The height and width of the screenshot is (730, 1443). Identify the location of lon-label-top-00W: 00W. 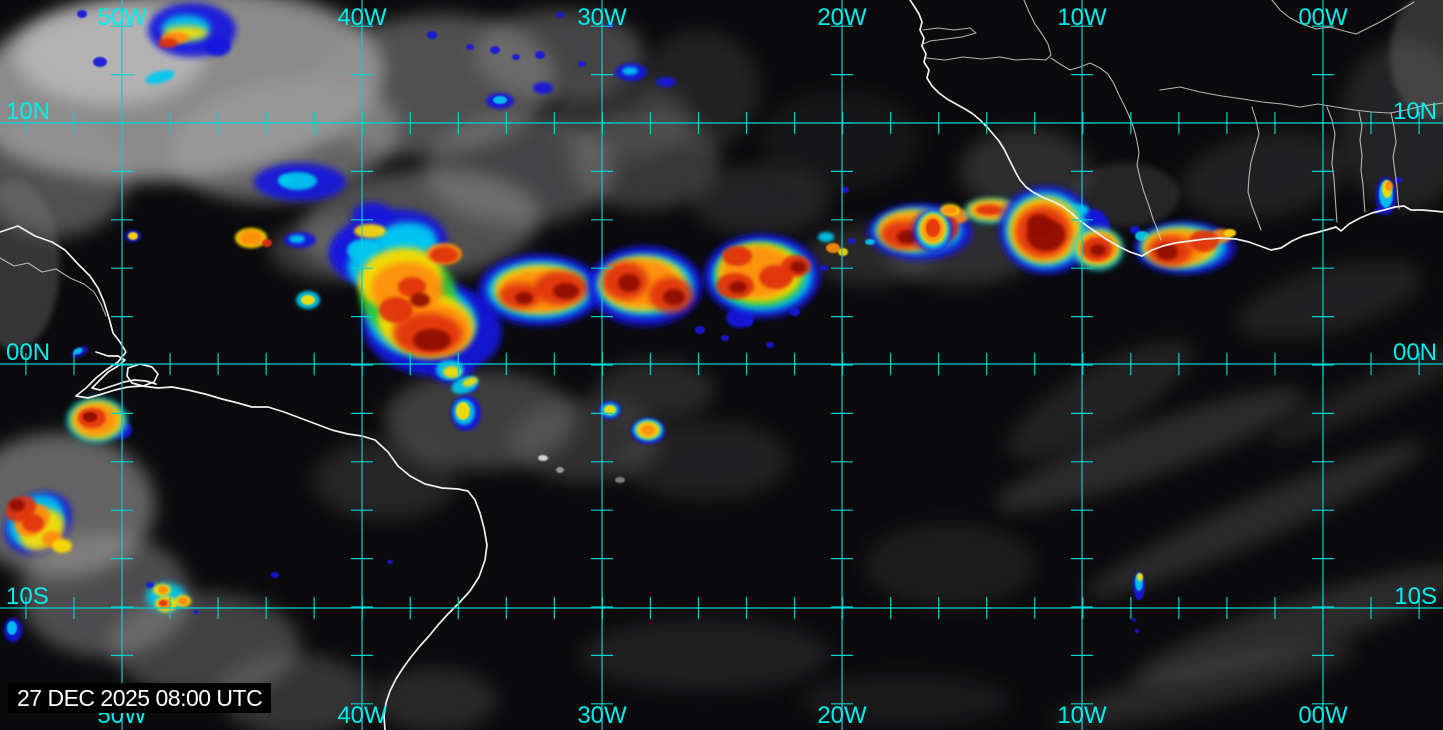
(1323, 17).